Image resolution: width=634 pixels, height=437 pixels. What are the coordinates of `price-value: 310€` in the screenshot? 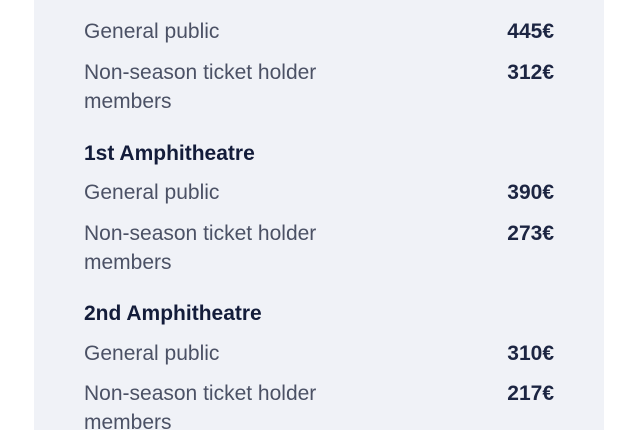 It's located at (530, 353).